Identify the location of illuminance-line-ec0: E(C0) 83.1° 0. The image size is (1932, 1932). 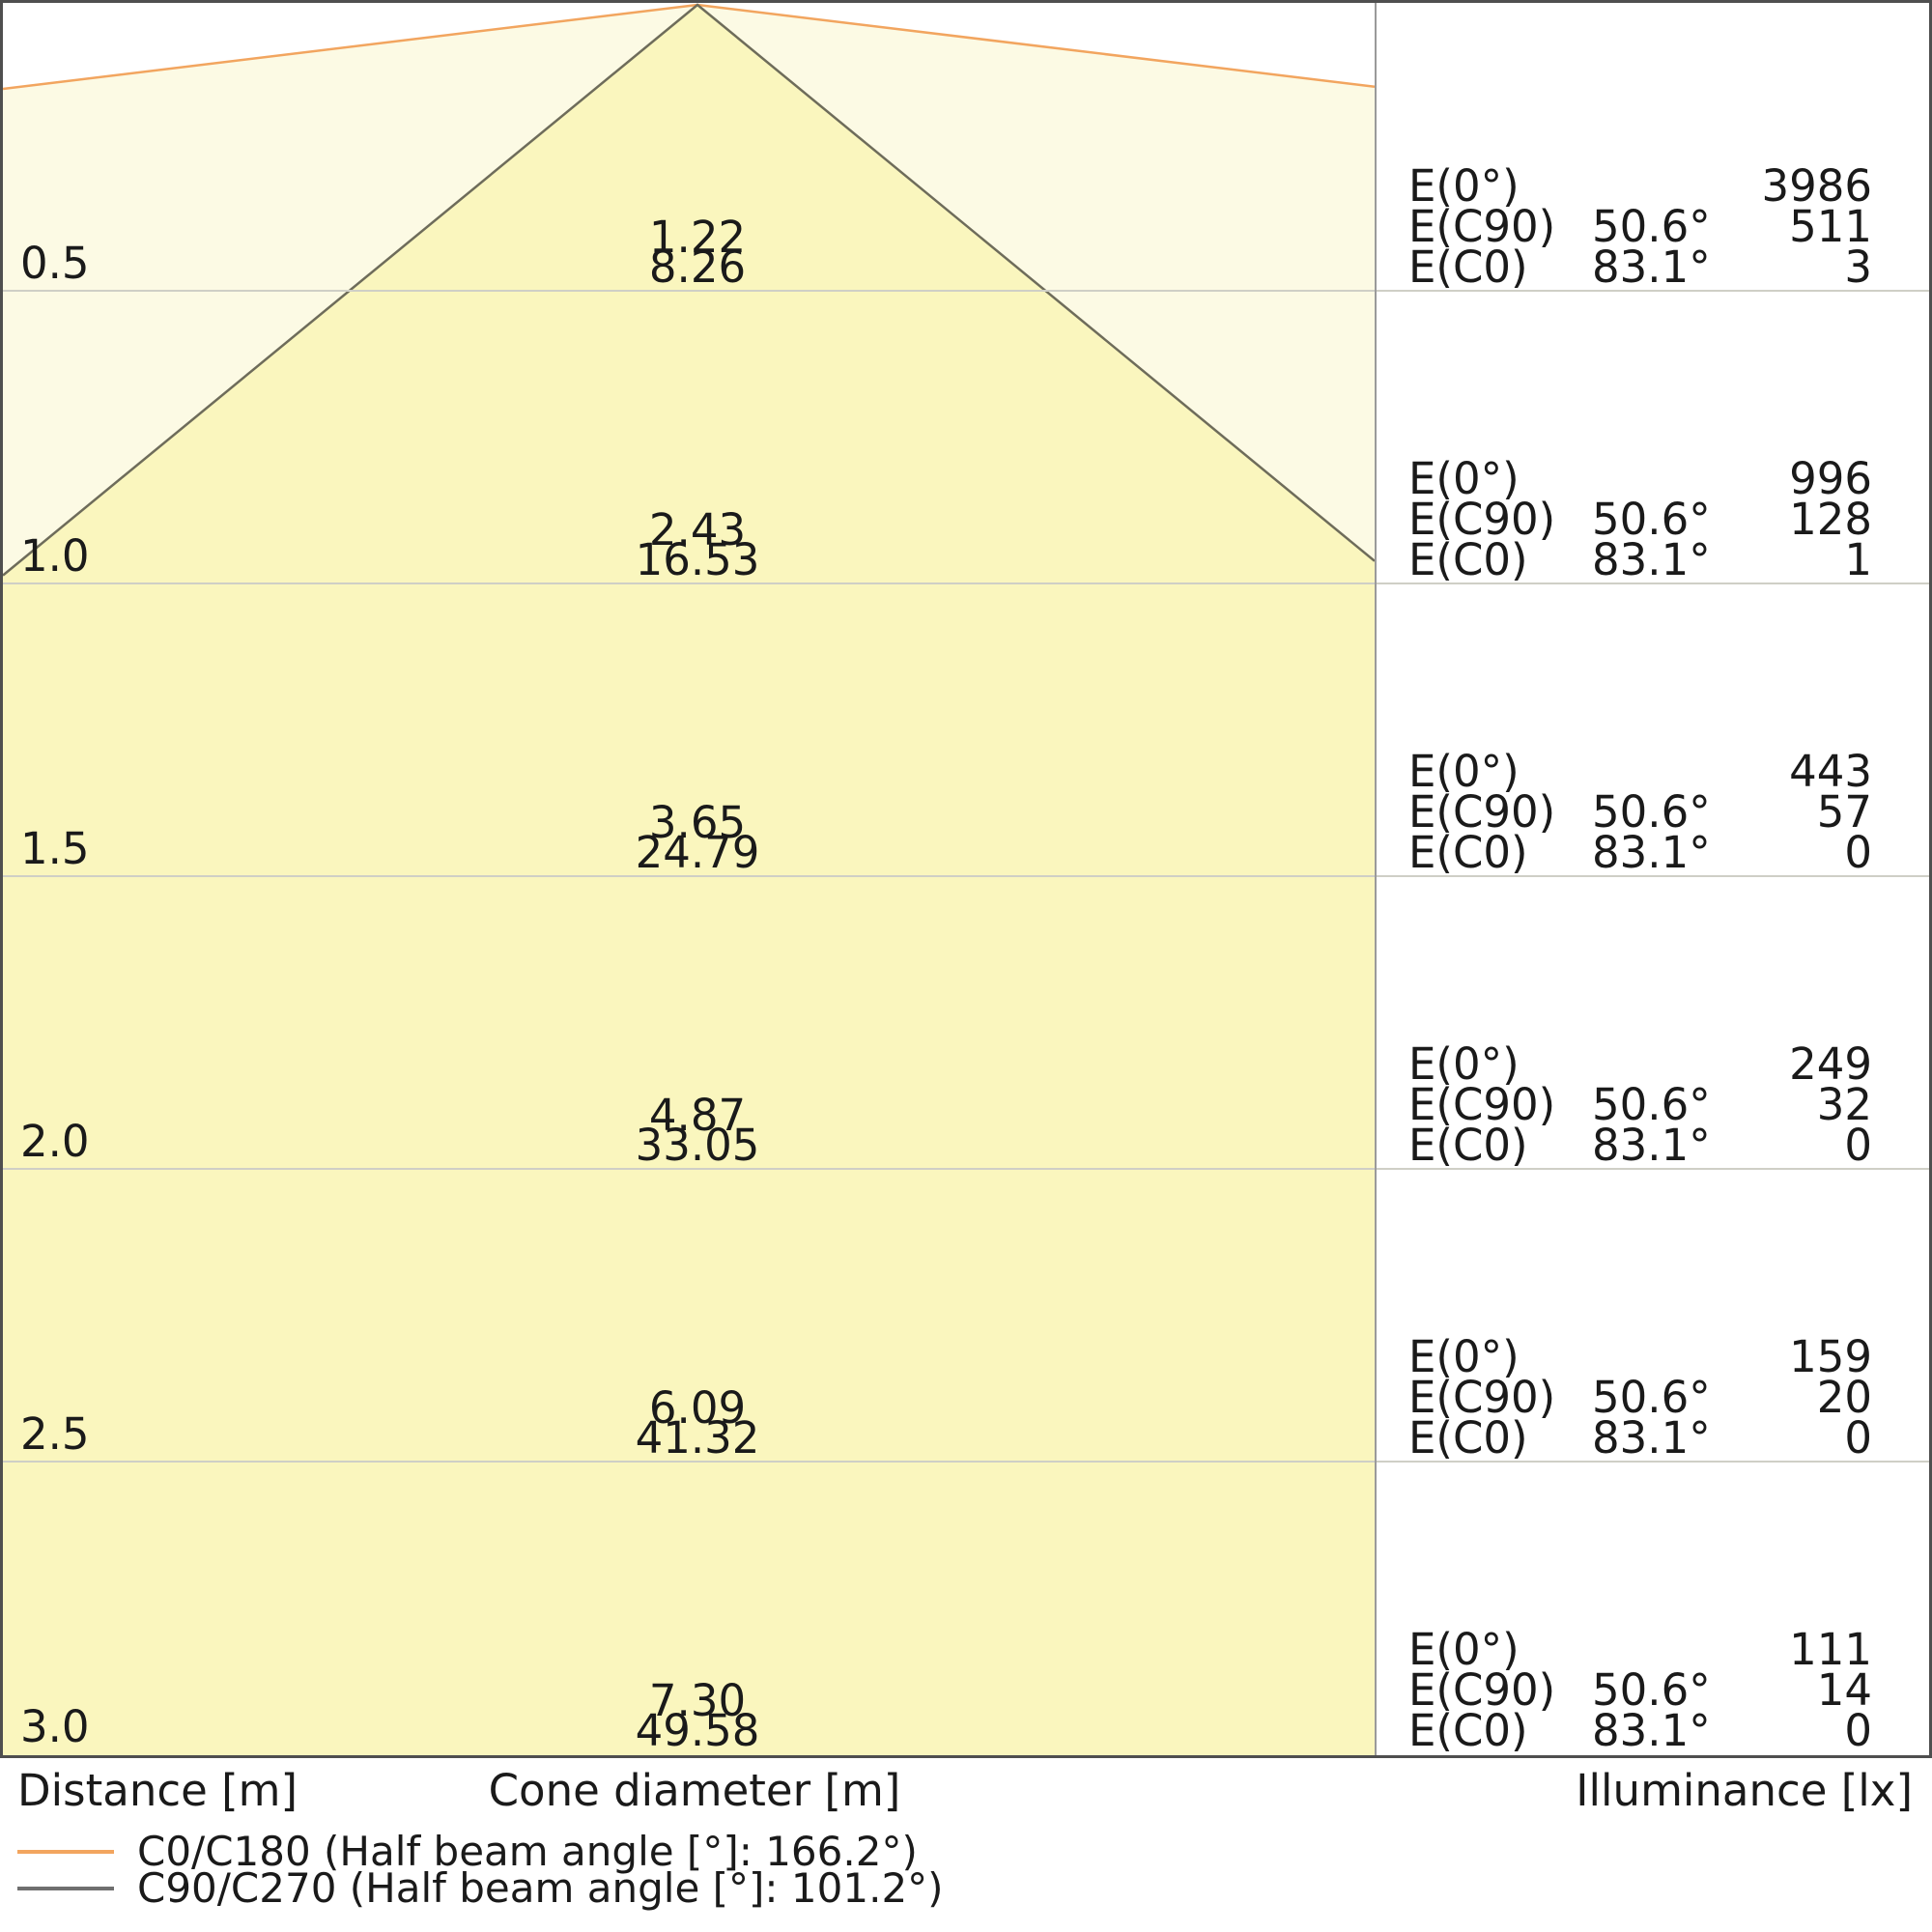
(1640, 1730).